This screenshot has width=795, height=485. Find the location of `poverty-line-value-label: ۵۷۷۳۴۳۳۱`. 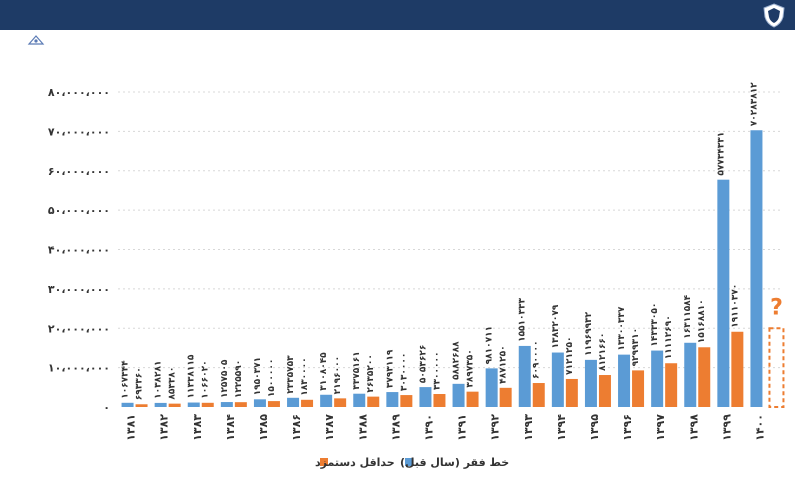

poverty-line-value-label: ۵۷۷۳۴۳۳۱ is located at coordinates (721, 154).